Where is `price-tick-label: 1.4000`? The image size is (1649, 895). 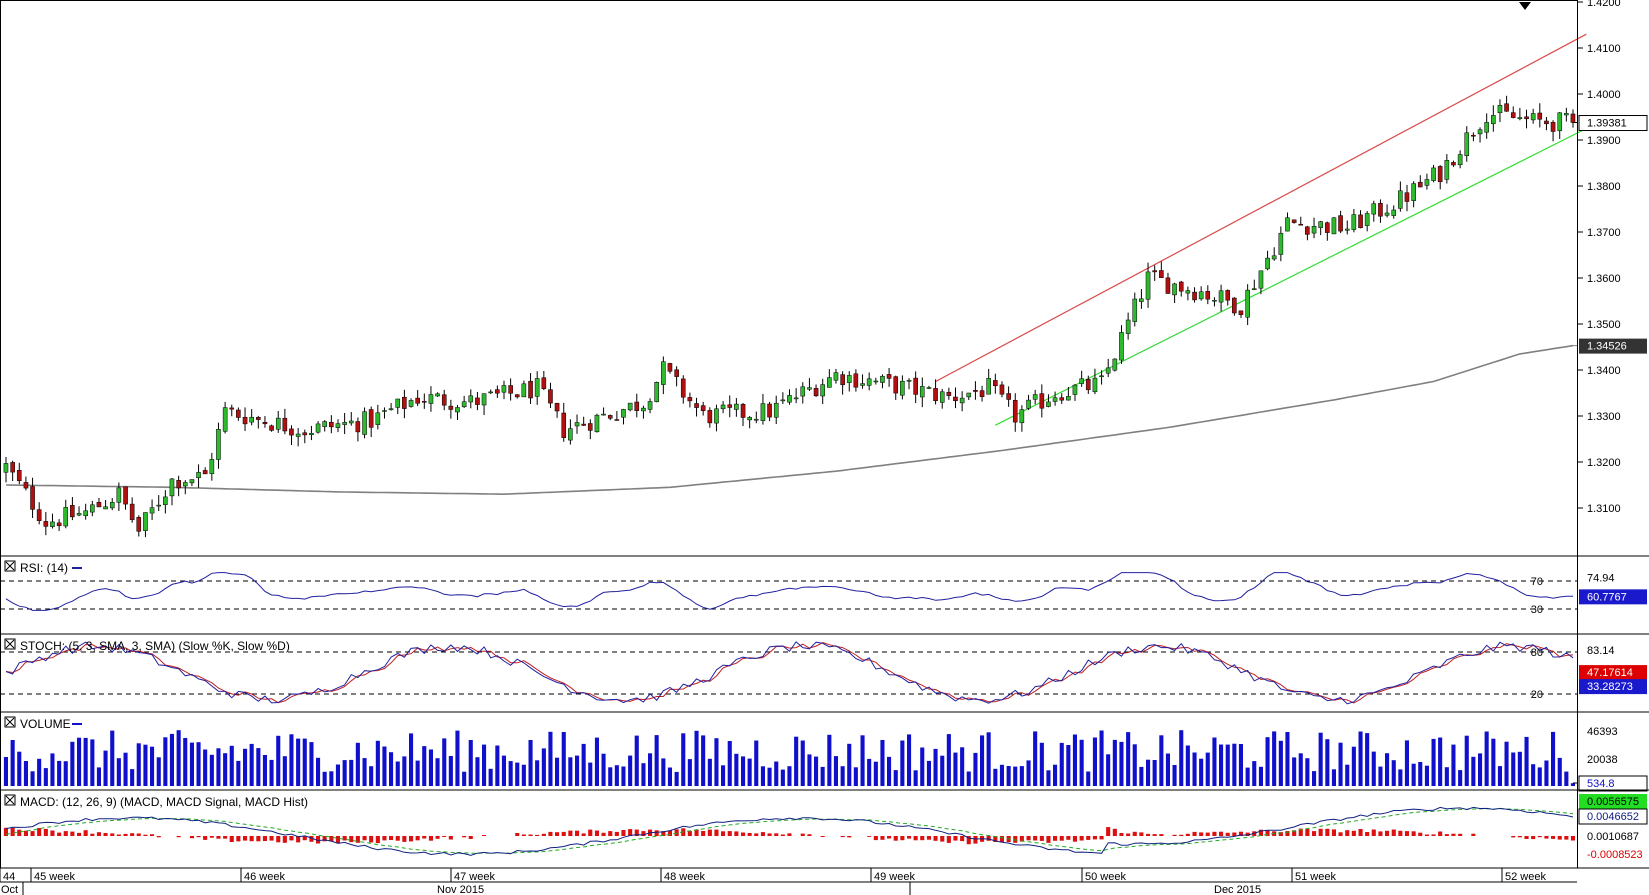
price-tick-label: 1.4000 is located at coordinates (1604, 95).